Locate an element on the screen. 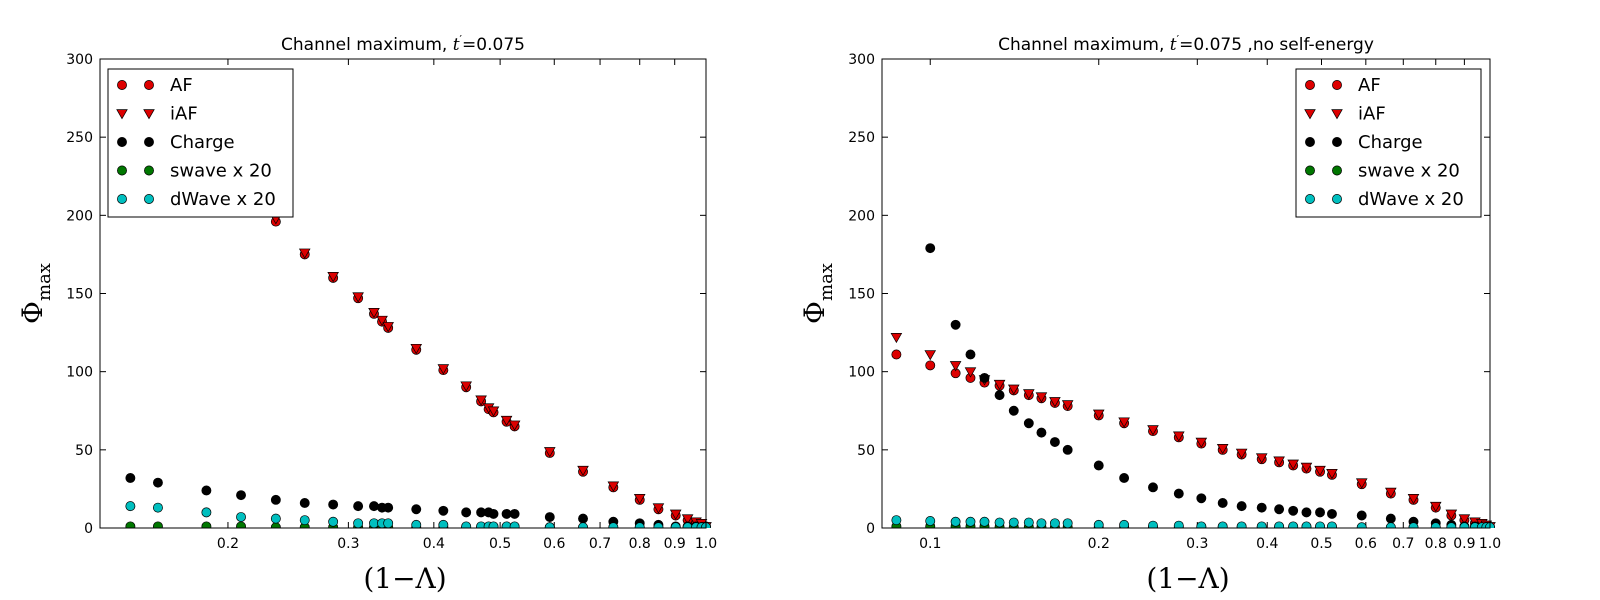  x-tick-label: 0.8 is located at coordinates (640, 544).